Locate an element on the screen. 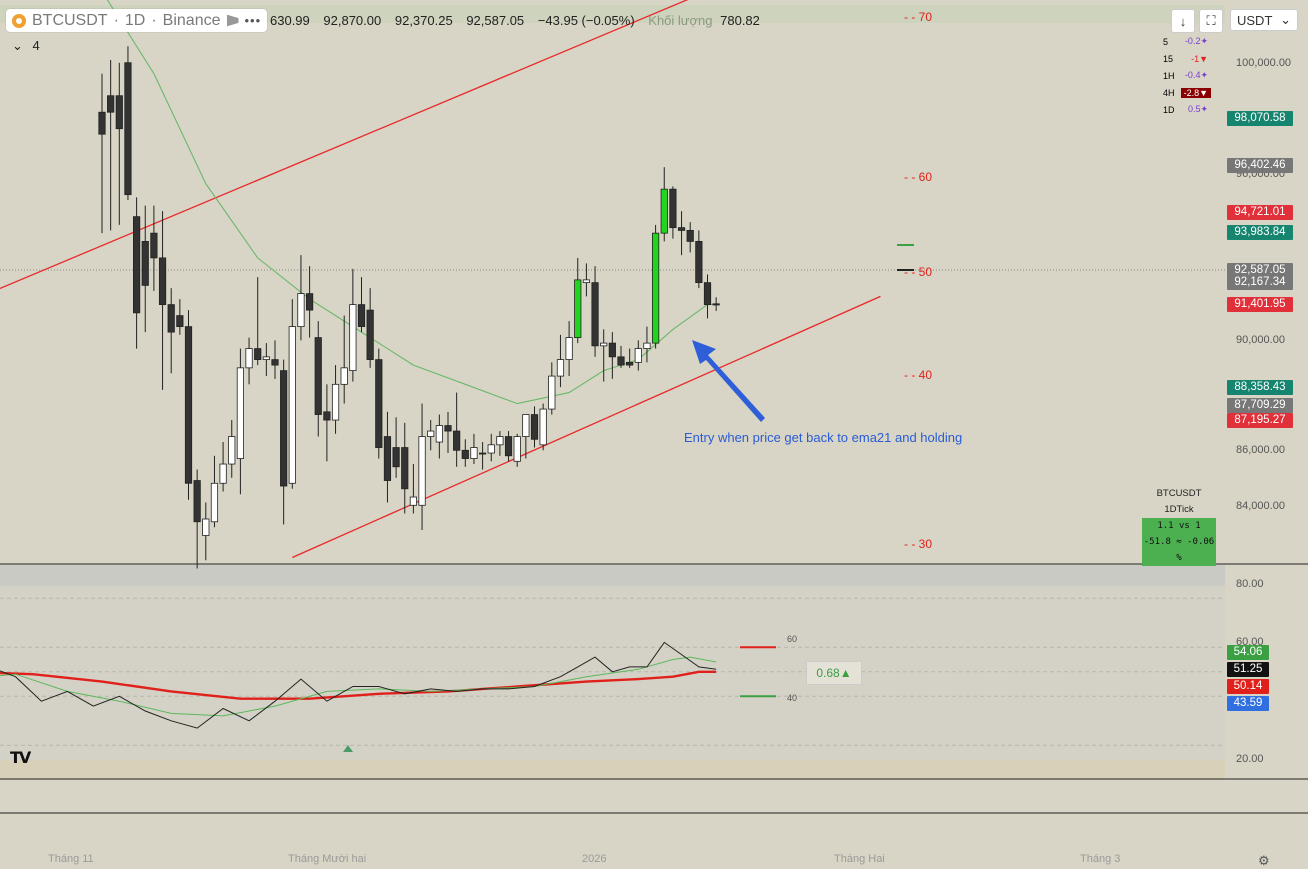  level-label: - - 50 is located at coordinates (918, 272).